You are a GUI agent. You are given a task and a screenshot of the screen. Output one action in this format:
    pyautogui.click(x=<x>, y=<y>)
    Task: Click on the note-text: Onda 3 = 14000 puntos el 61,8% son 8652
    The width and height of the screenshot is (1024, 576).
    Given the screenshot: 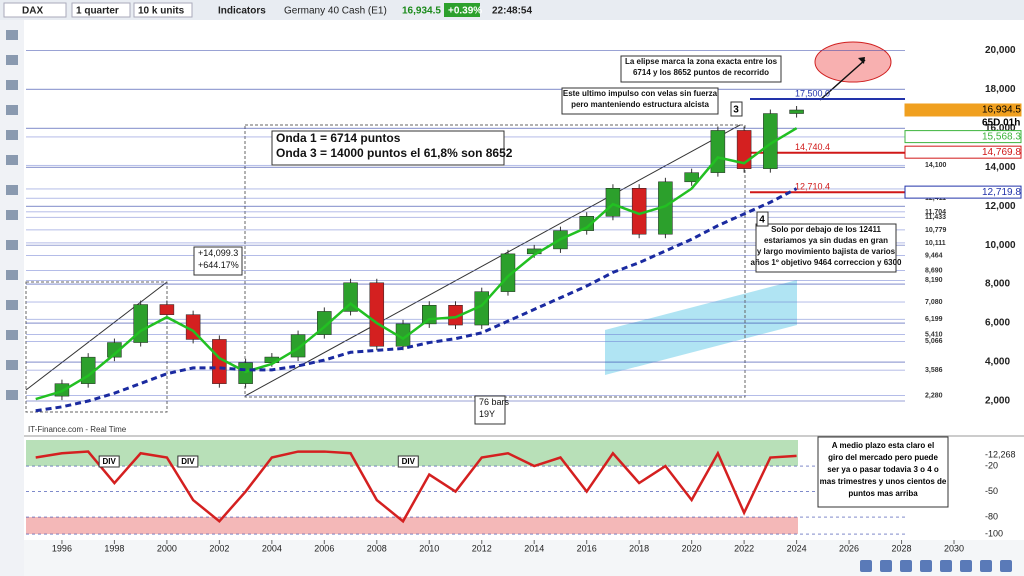 What is the action you would take?
    pyautogui.click(x=394, y=153)
    